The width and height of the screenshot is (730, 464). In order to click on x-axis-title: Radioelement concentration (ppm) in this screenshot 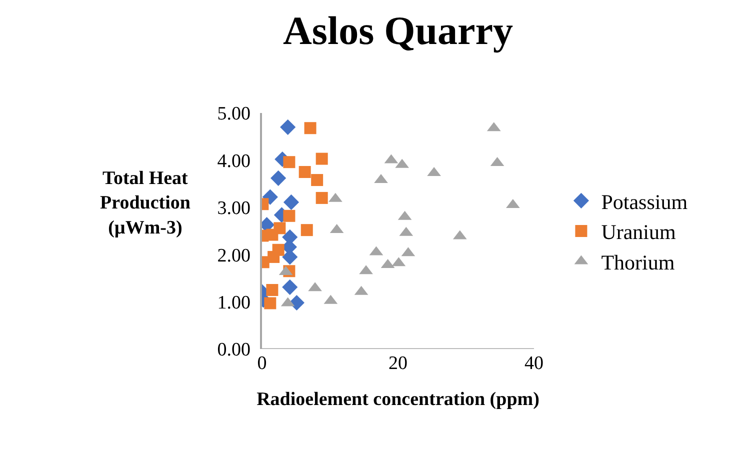, I will do `click(398, 399)`.